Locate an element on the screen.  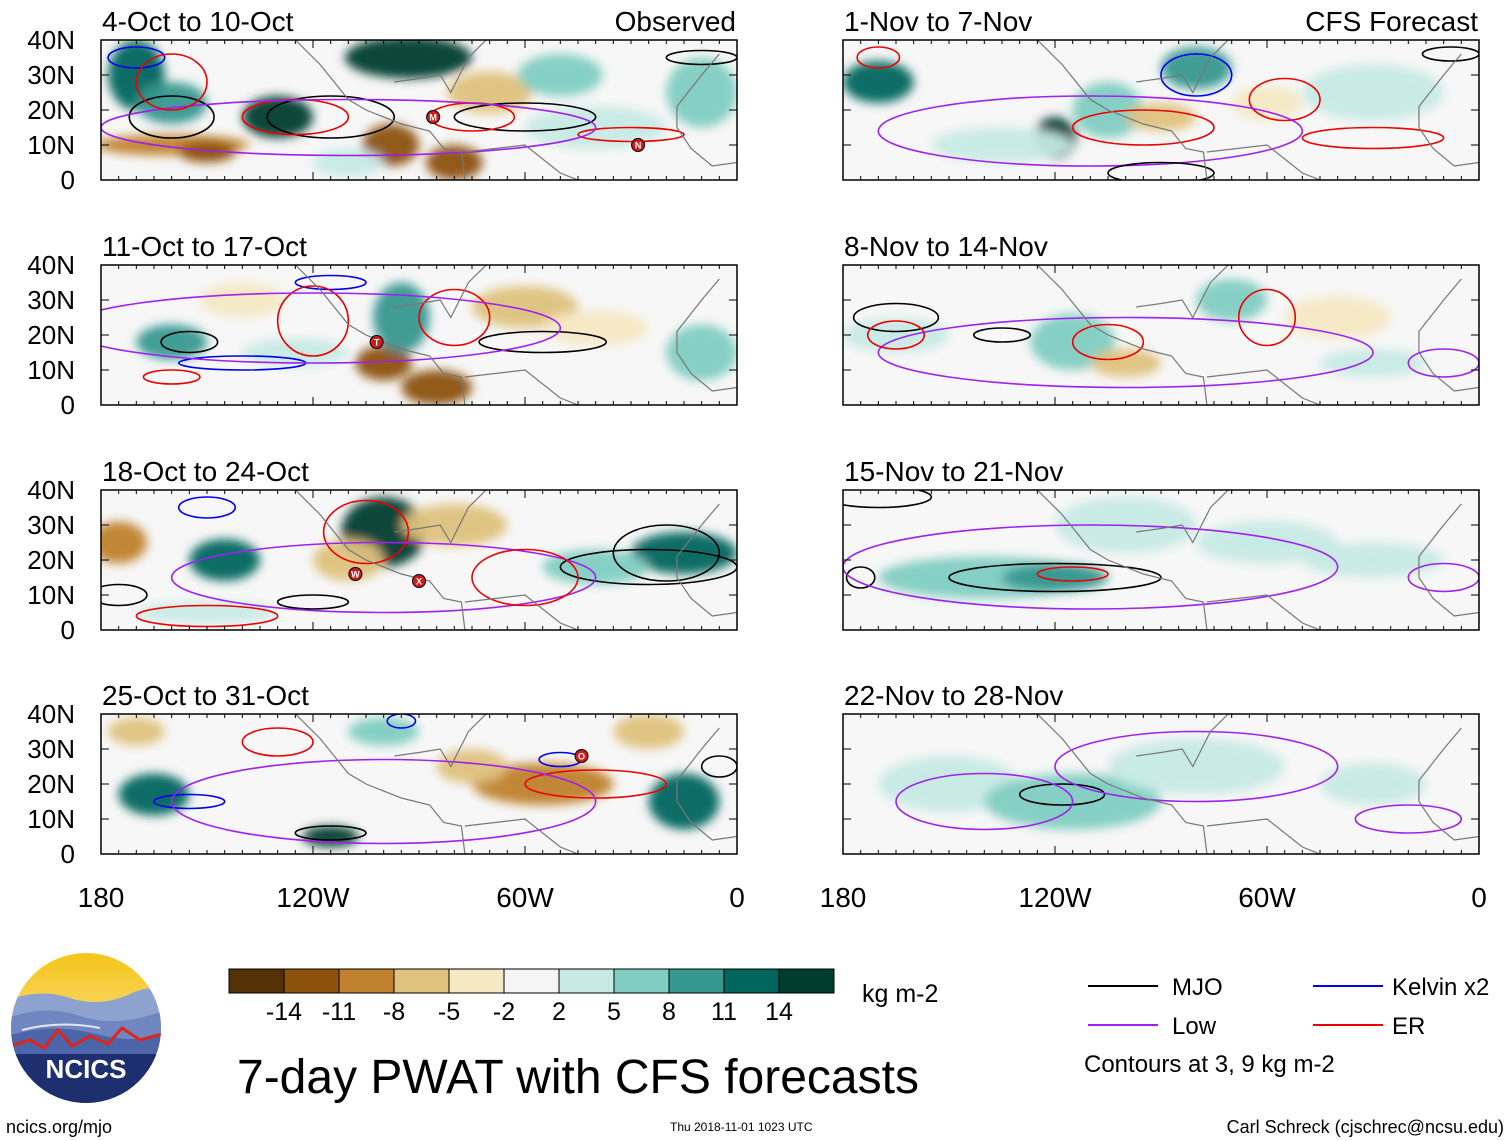
ncics-logo: NCICS is located at coordinates (86, 1028).